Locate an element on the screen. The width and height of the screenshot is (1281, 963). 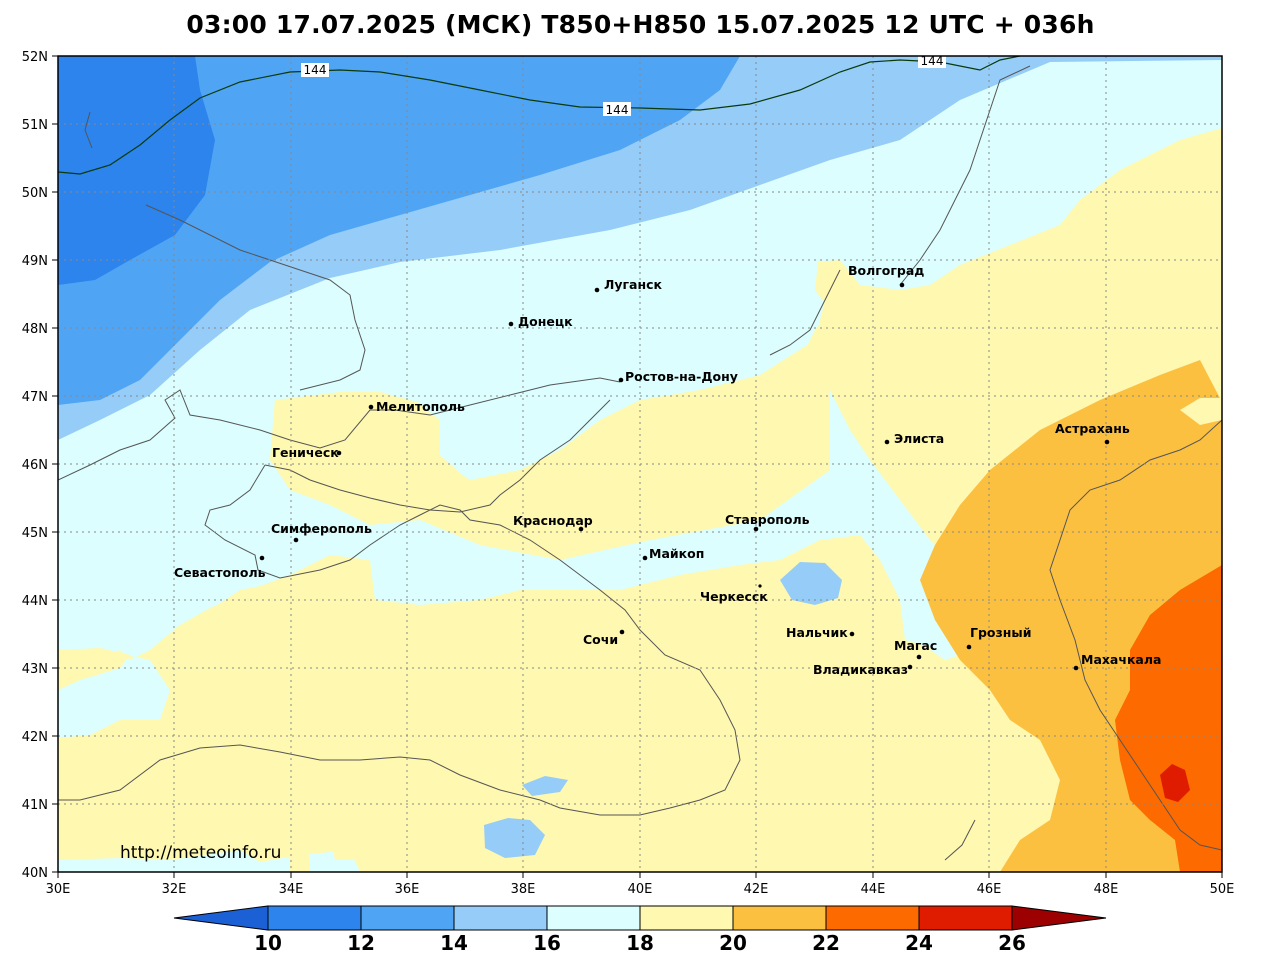
city-label-astrakhan: Астрахань is located at coordinates (1092, 428).